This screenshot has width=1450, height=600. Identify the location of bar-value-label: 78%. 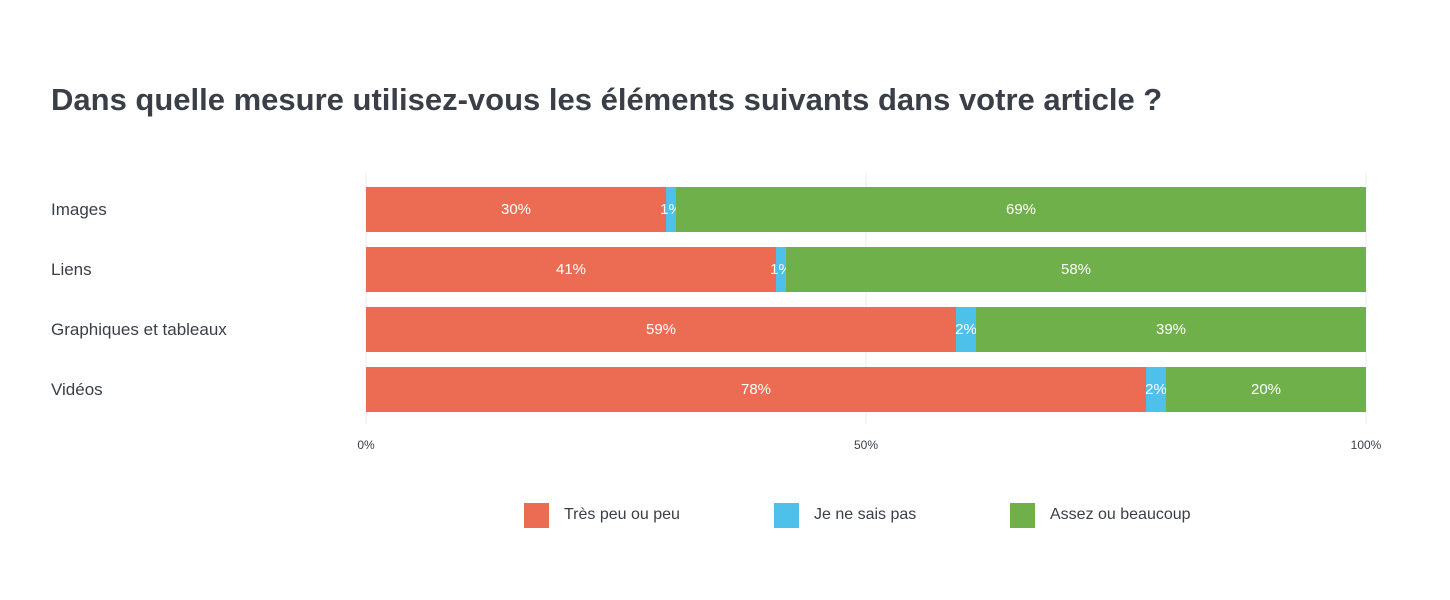
(756, 389).